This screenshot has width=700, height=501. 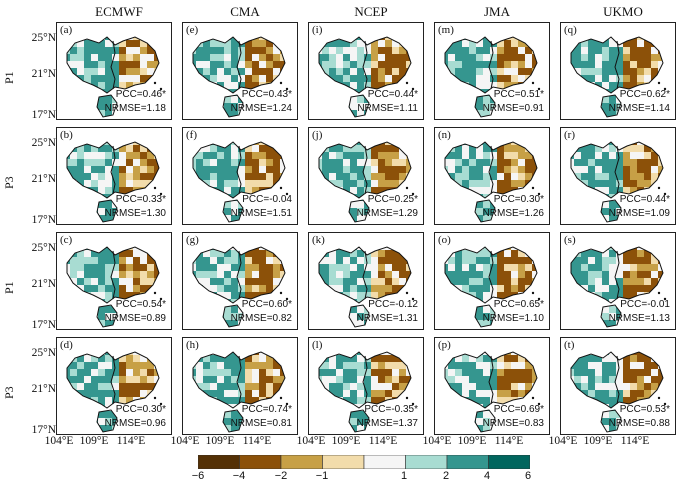 What do you see at coordinates (528, 476) in the screenshot?
I see `colorbar-tick: 6` at bounding box center [528, 476].